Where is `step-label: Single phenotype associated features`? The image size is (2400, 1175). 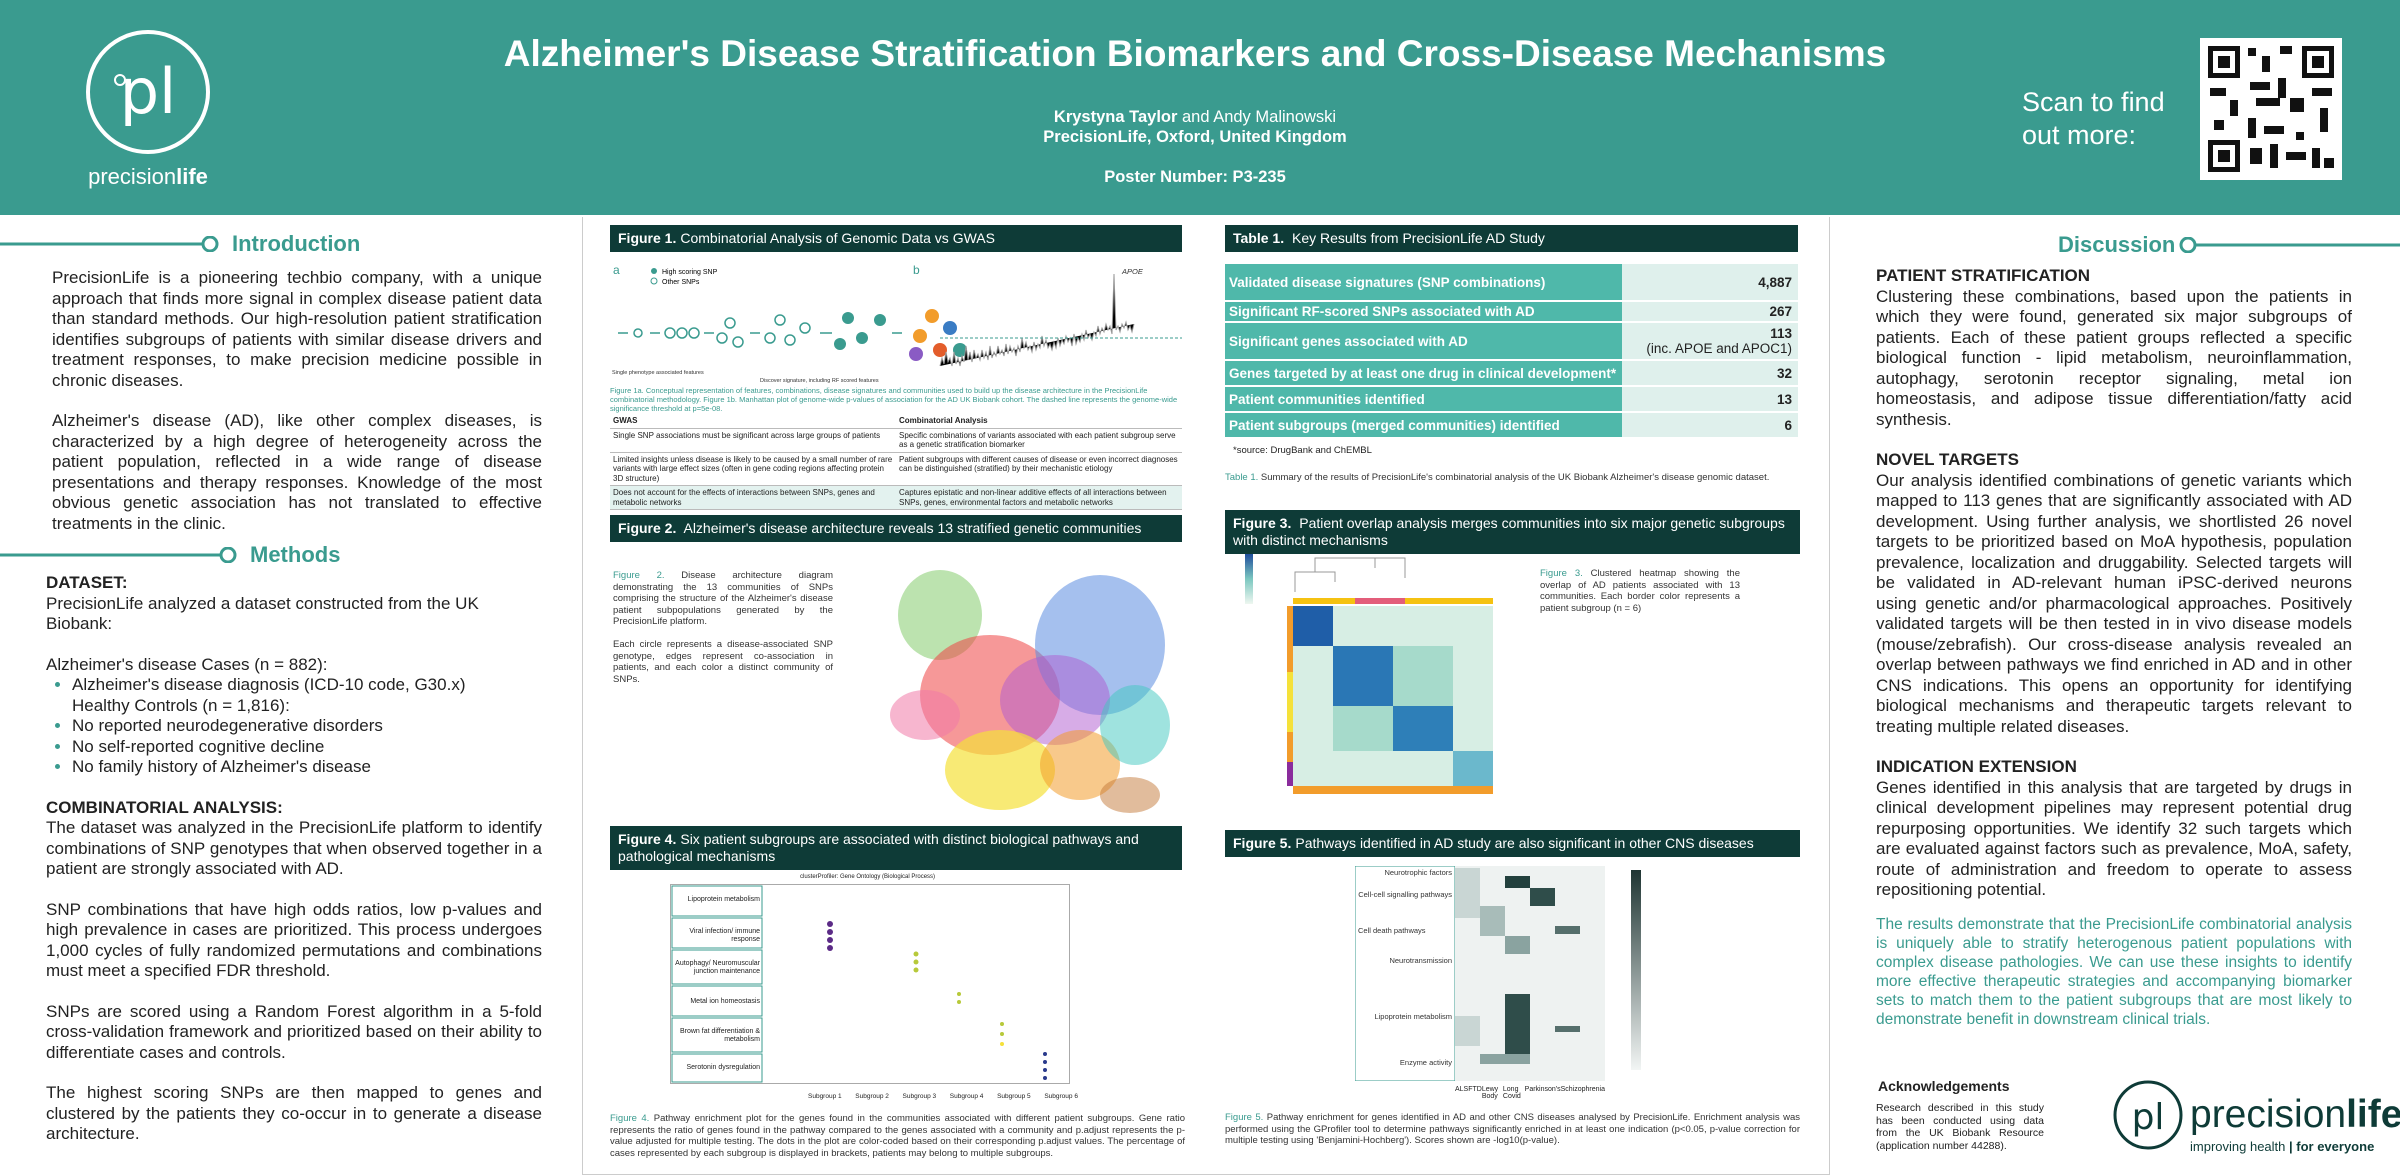 step-label: Single phenotype associated features is located at coordinates (658, 373).